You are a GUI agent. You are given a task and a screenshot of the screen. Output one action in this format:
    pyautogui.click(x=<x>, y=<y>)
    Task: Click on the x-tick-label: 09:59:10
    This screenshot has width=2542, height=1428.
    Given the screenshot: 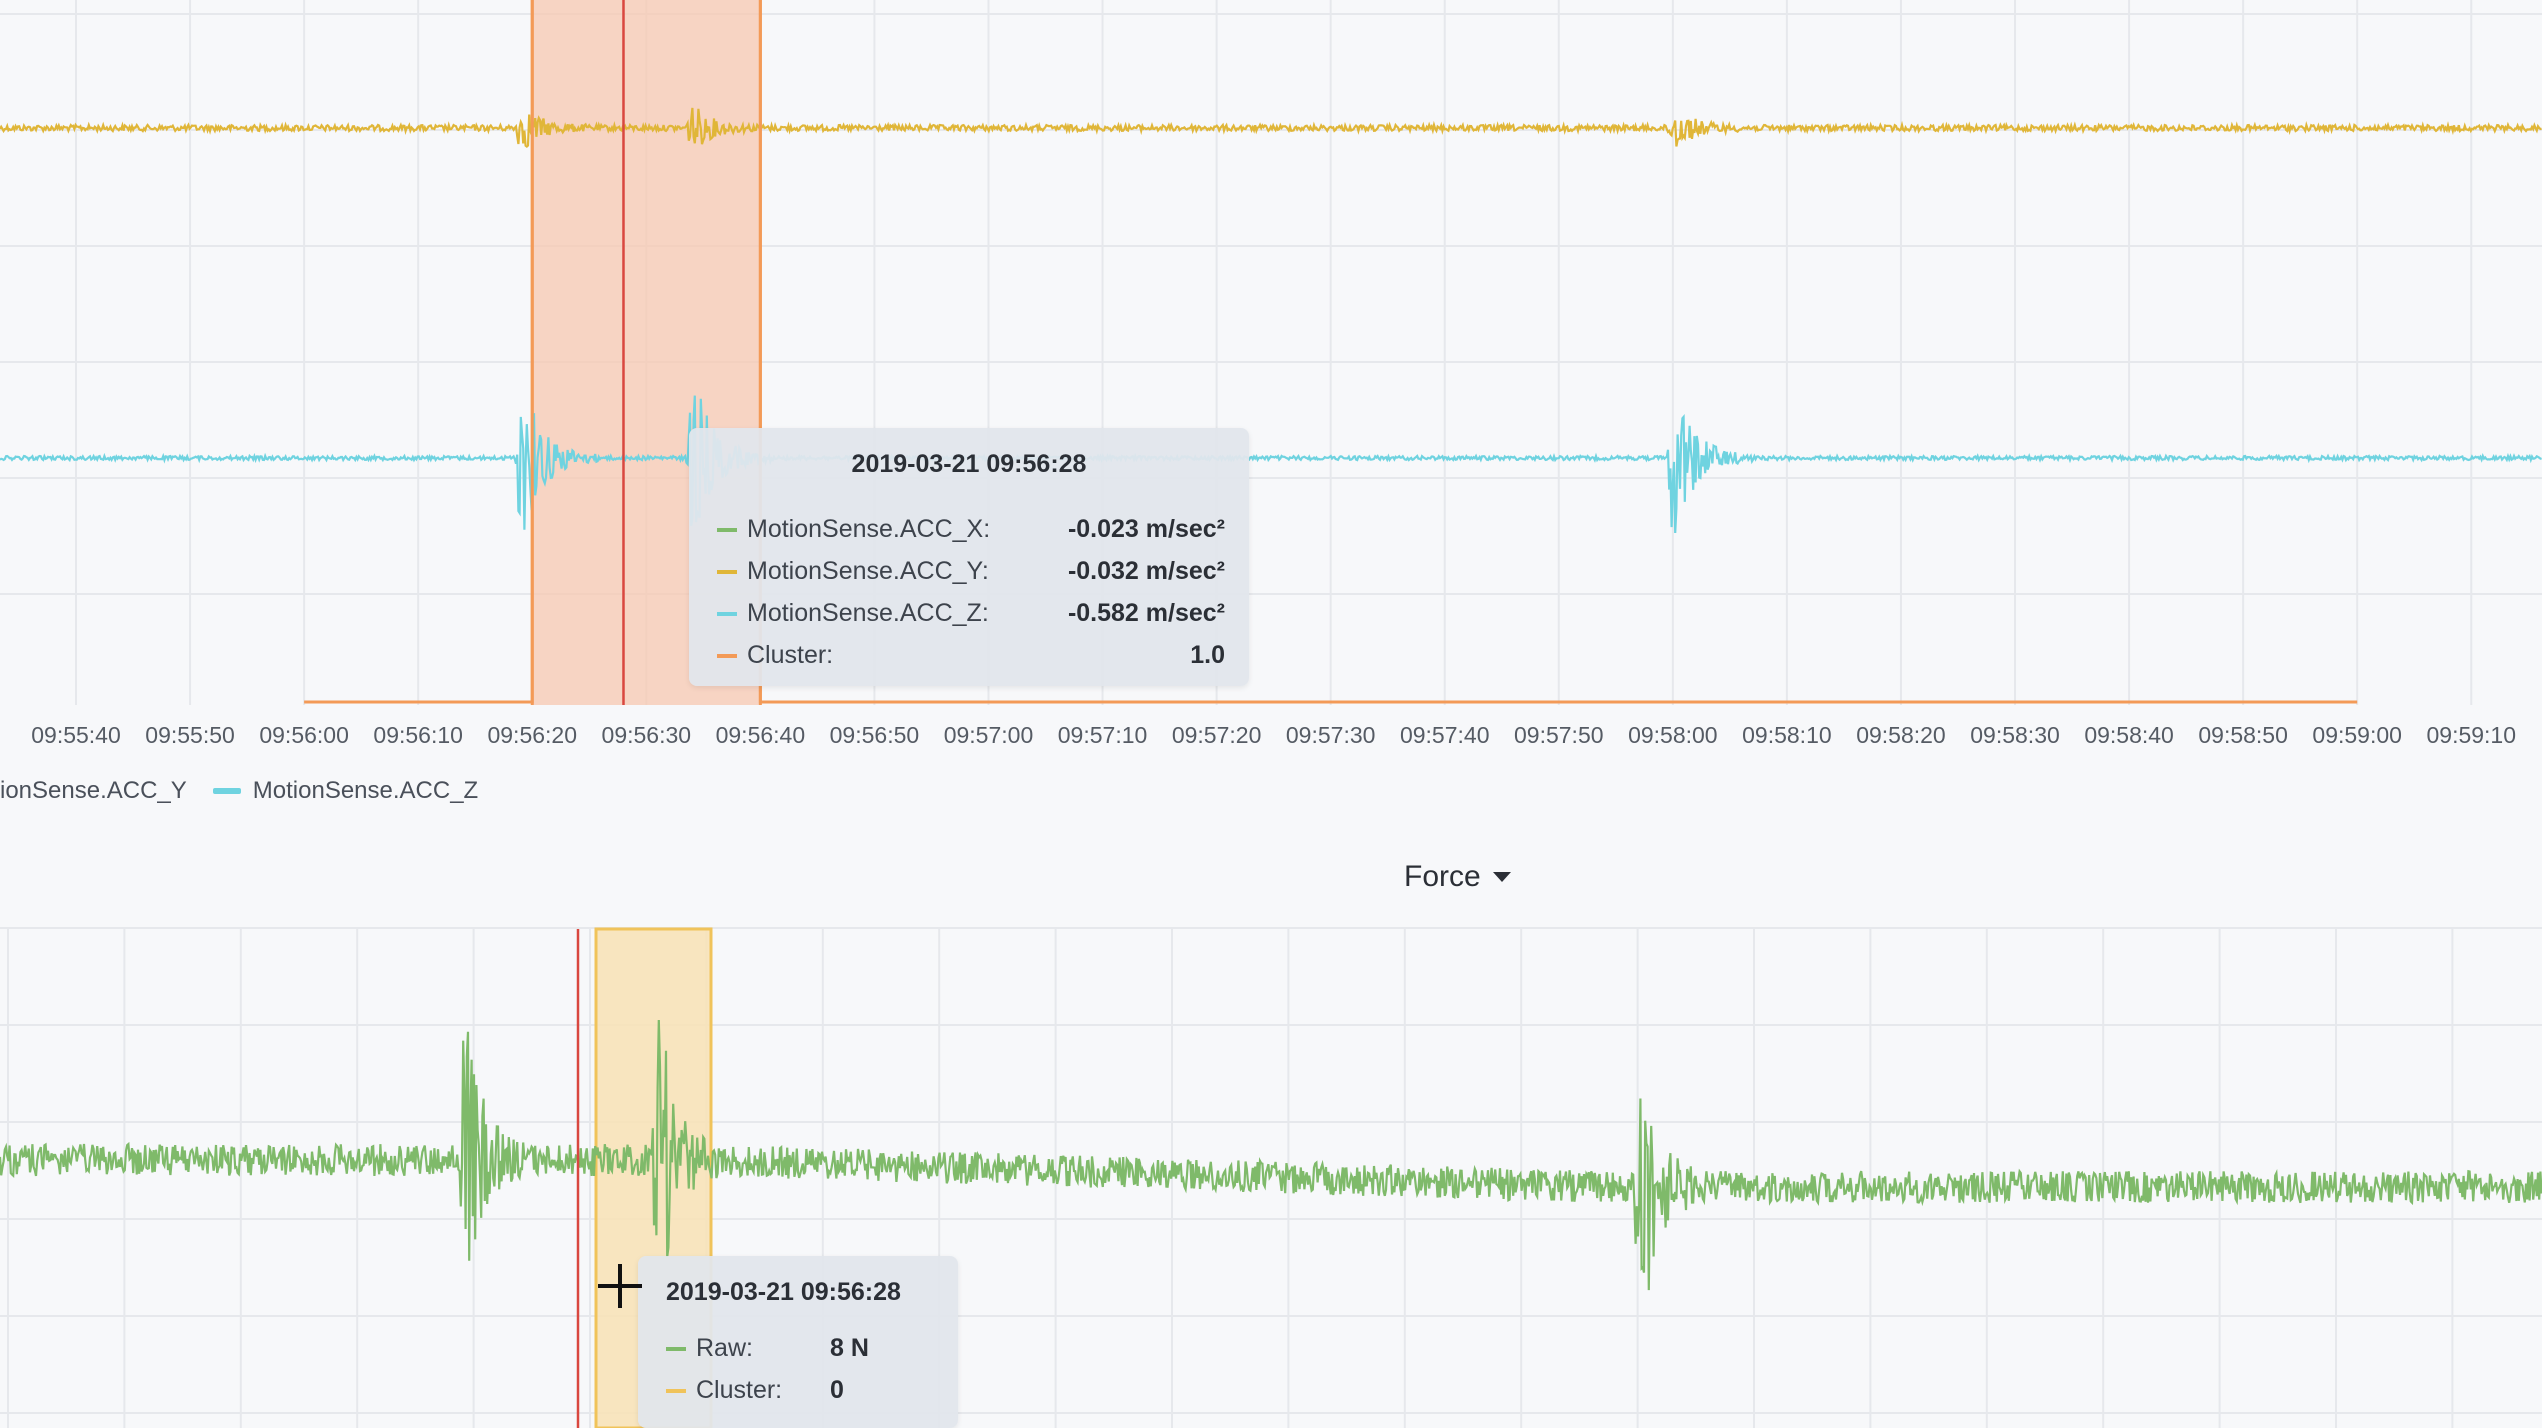 What is the action you would take?
    pyautogui.click(x=2471, y=735)
    